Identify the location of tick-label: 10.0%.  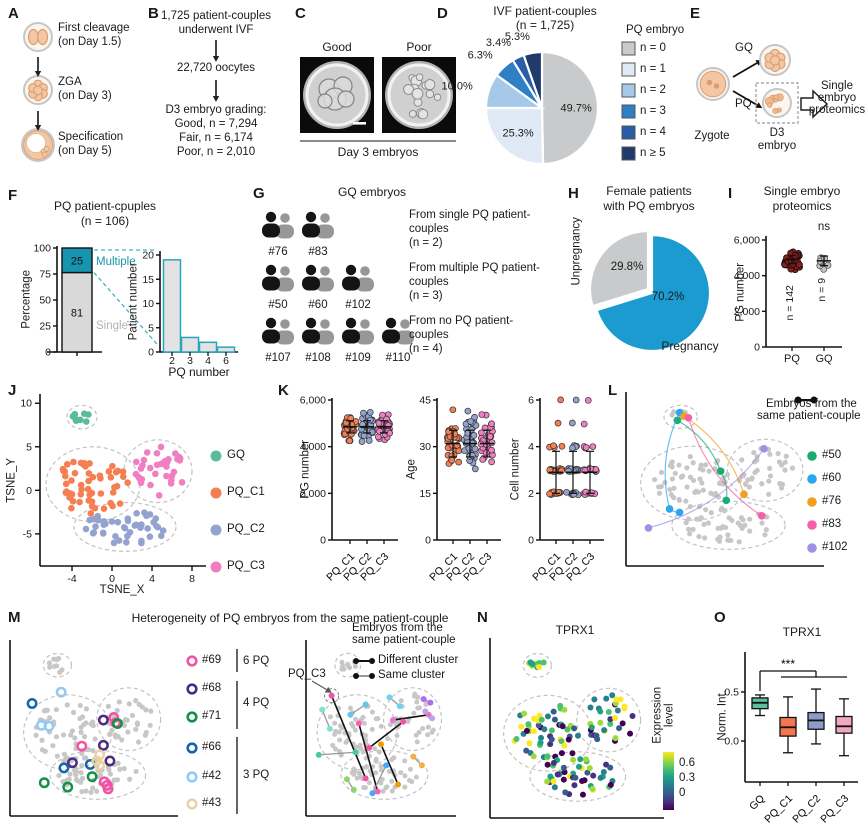
(457, 87).